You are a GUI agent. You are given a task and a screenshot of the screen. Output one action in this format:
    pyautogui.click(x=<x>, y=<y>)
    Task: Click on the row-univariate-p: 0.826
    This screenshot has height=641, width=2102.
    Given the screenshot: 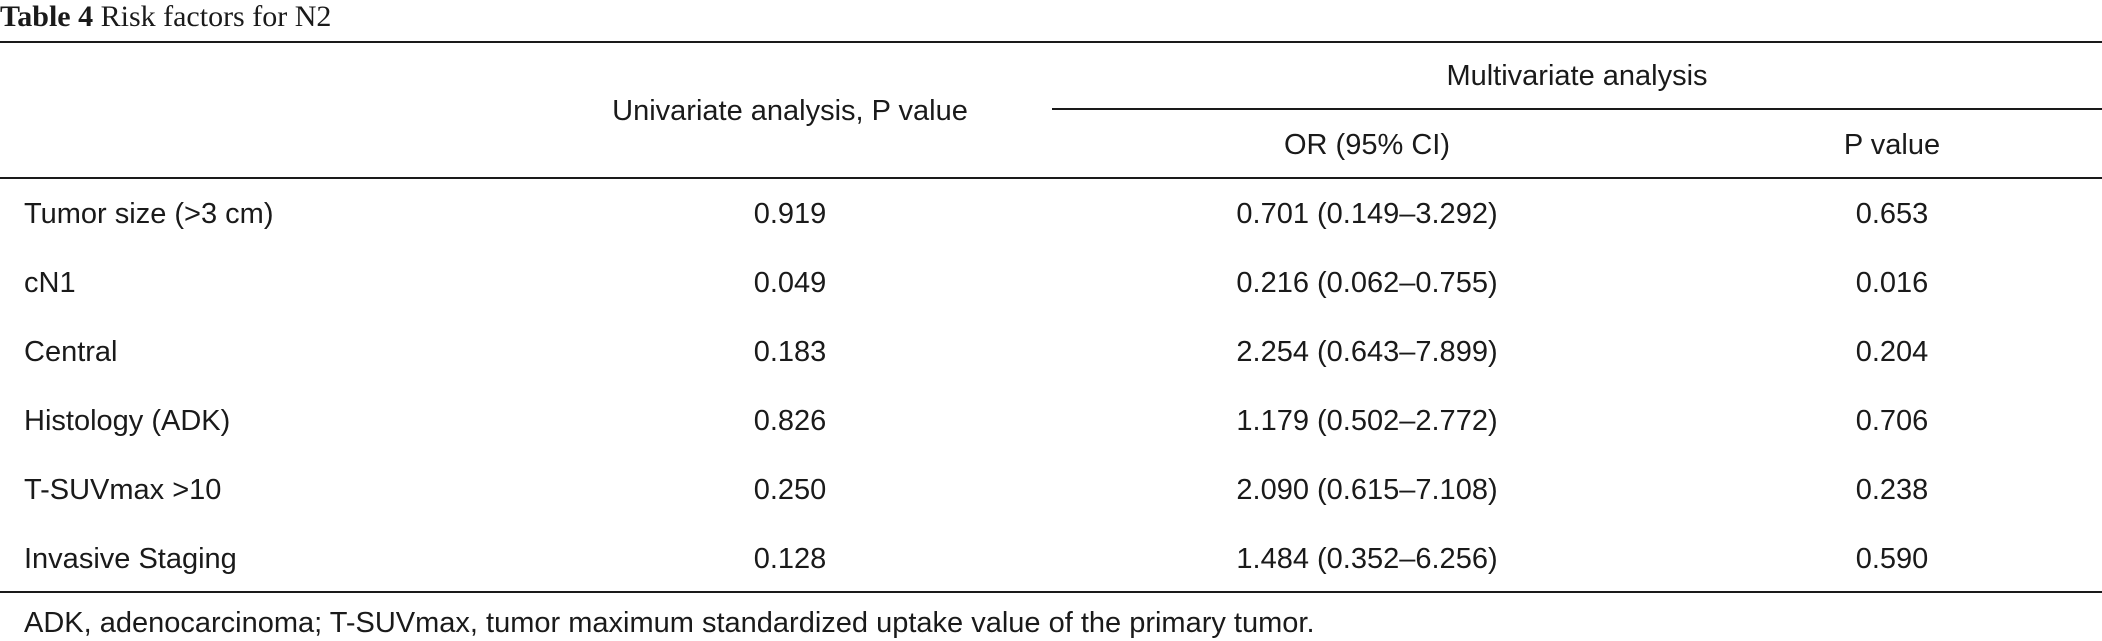 What is the action you would take?
    pyautogui.click(x=790, y=421)
    